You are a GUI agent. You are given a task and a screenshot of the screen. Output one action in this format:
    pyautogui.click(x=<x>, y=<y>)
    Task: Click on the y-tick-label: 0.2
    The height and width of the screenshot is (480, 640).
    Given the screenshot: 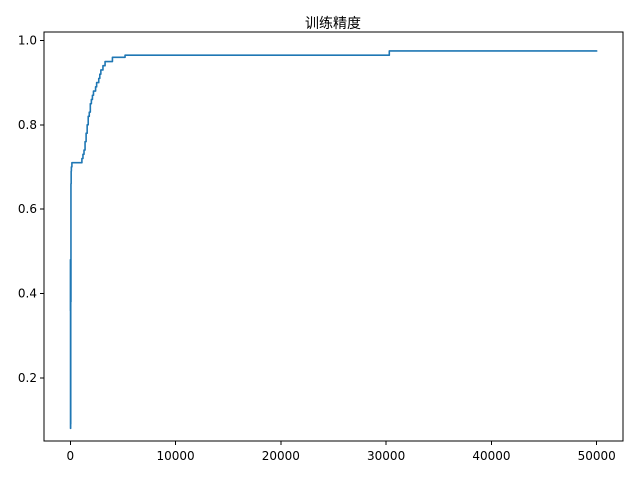 What is the action you would take?
    pyautogui.click(x=27, y=378)
    